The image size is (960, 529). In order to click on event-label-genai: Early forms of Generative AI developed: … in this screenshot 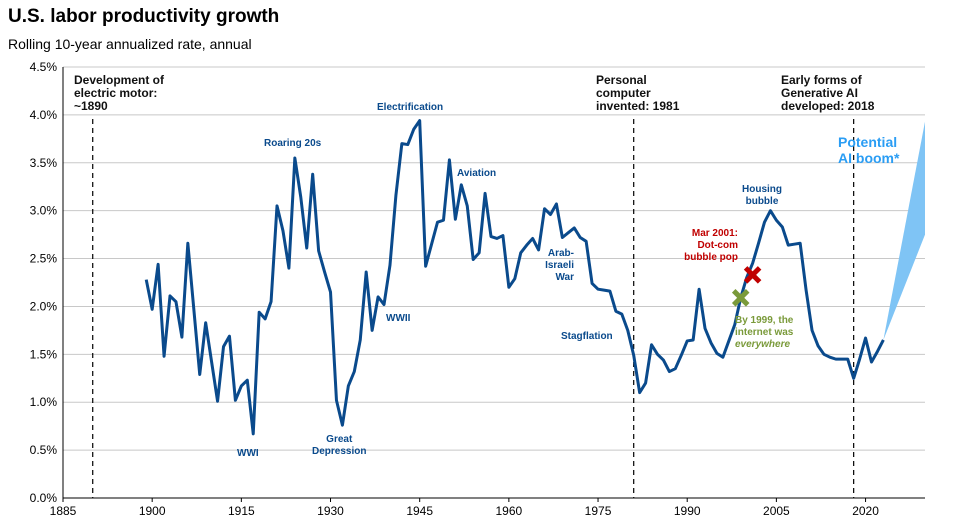, I will do `click(828, 93)`.